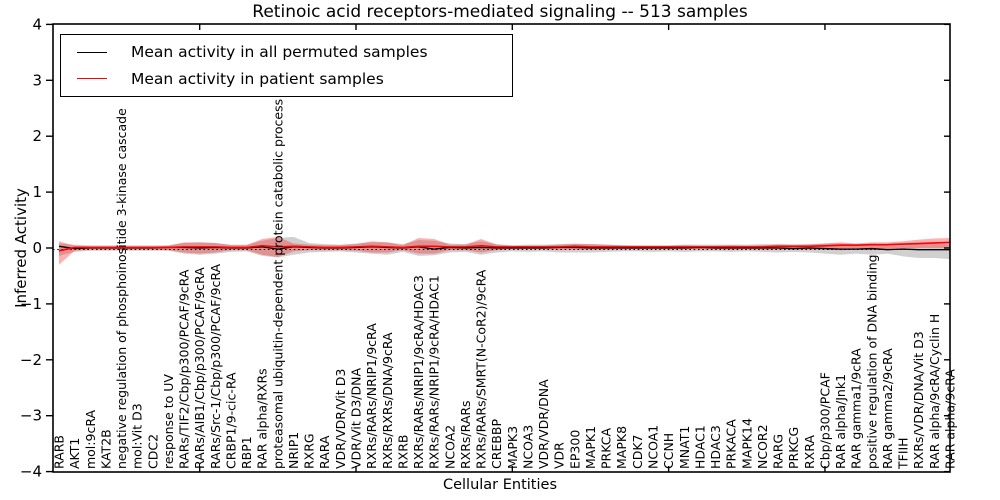  What do you see at coordinates (37, 192) in the screenshot?
I see `y-tick-label: 1` at bounding box center [37, 192].